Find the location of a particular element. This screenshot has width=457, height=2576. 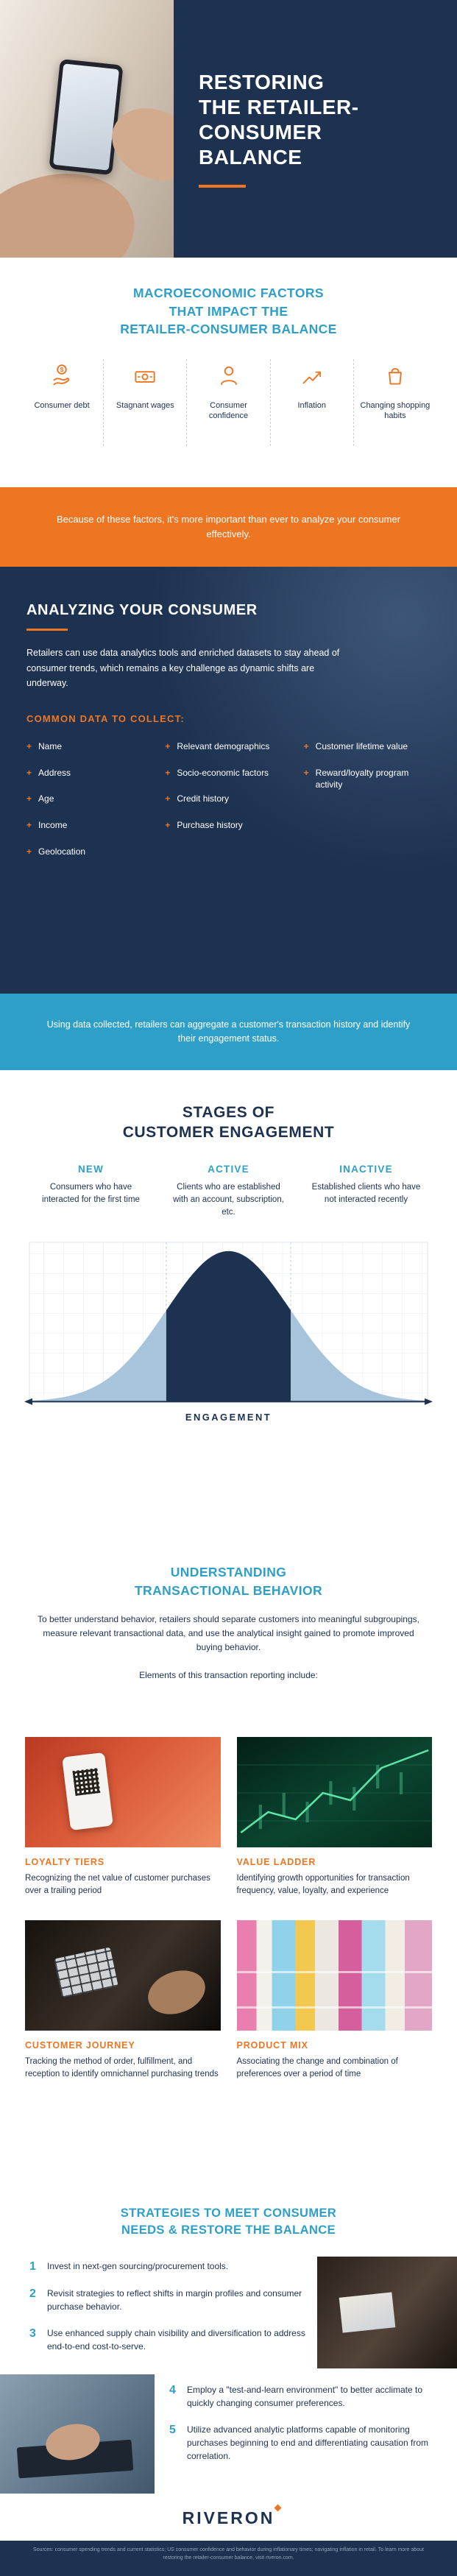

card-title: CUSTOMER JOURNEY is located at coordinates (80, 2045).